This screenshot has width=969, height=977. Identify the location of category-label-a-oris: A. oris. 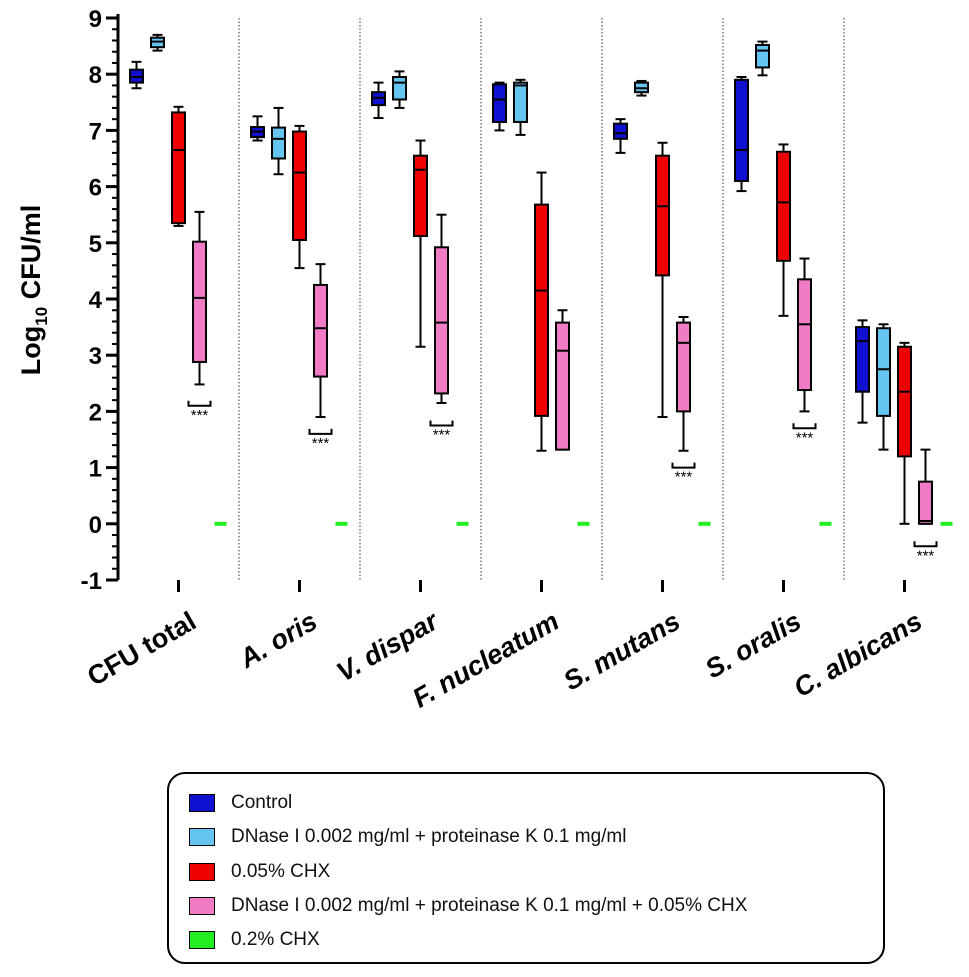
(277, 640).